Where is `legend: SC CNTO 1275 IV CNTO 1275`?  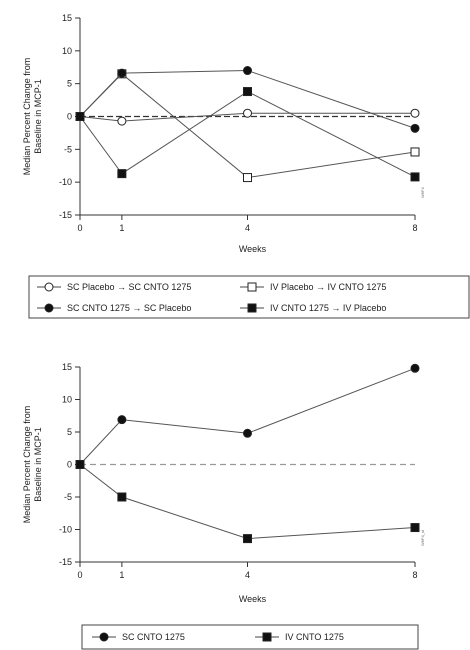 legend: SC CNTO 1275 IV CNTO 1275 is located at coordinates (250, 637).